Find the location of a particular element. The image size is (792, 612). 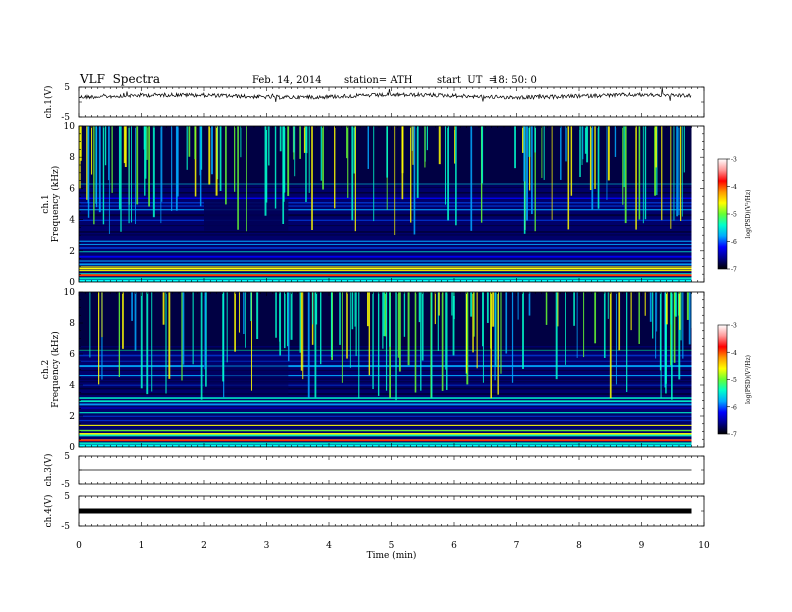

xtick-label: 4 is located at coordinates (329, 546).